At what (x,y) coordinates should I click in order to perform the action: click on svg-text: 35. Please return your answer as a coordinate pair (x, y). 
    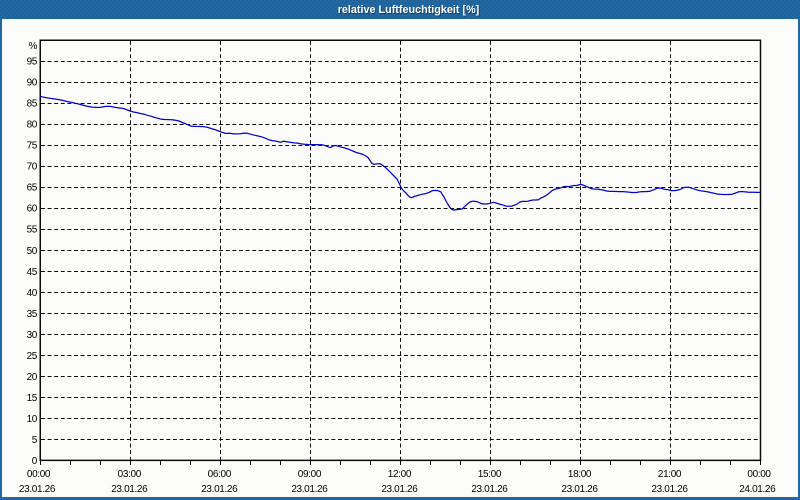
    Looking at the image, I should click on (32, 314).